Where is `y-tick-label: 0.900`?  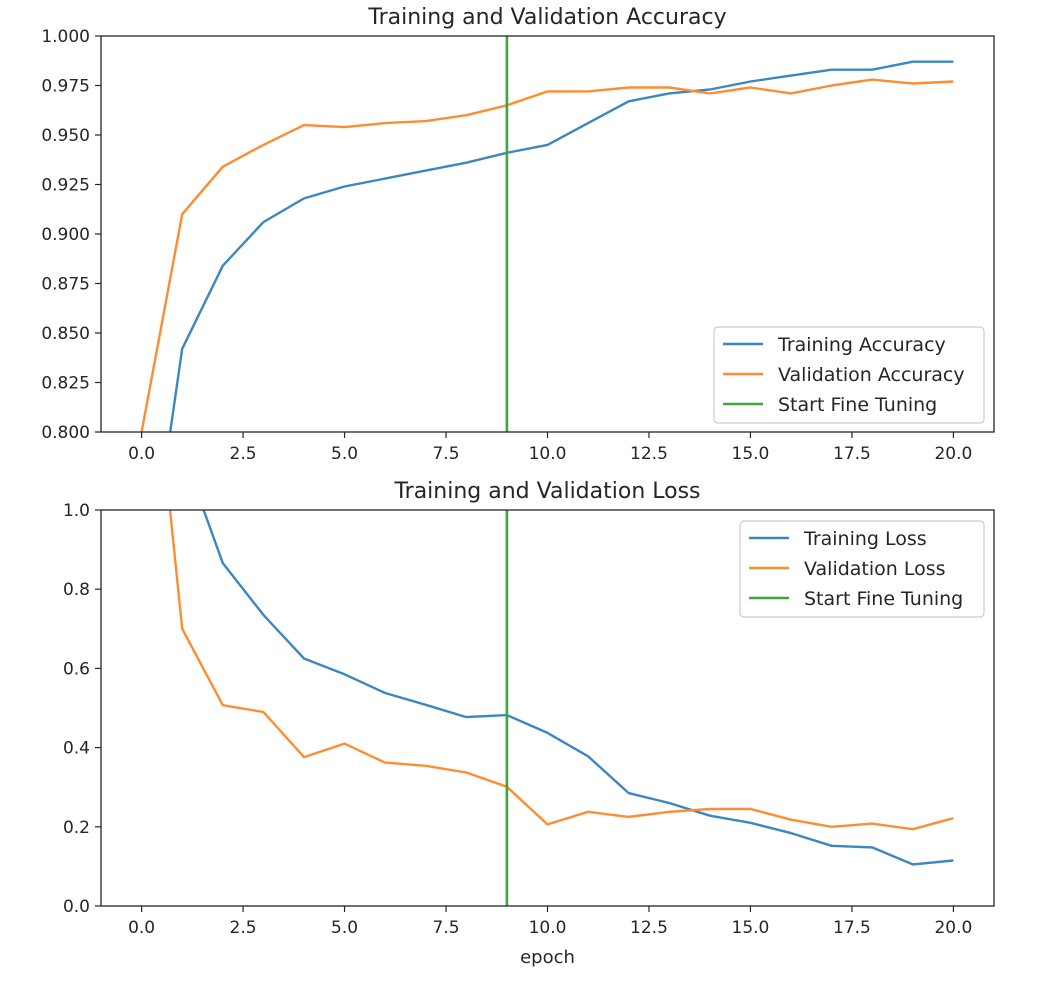 y-tick-label: 0.900 is located at coordinates (65, 235).